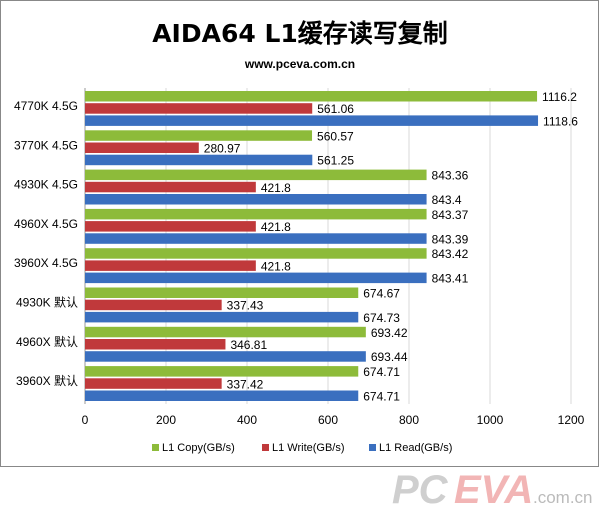 This screenshot has width=600, height=510. What do you see at coordinates (248, 345) in the screenshot?
I see `value-label: 346.81` at bounding box center [248, 345].